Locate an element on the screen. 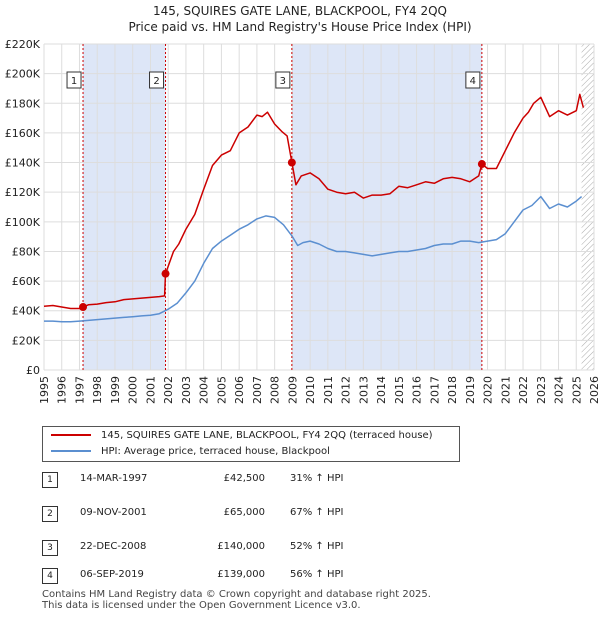 This screenshot has height=620, width=600. table-row: 2 09-NOV-2001 £65,000 67% ↑ HPI is located at coordinates (300, 513).